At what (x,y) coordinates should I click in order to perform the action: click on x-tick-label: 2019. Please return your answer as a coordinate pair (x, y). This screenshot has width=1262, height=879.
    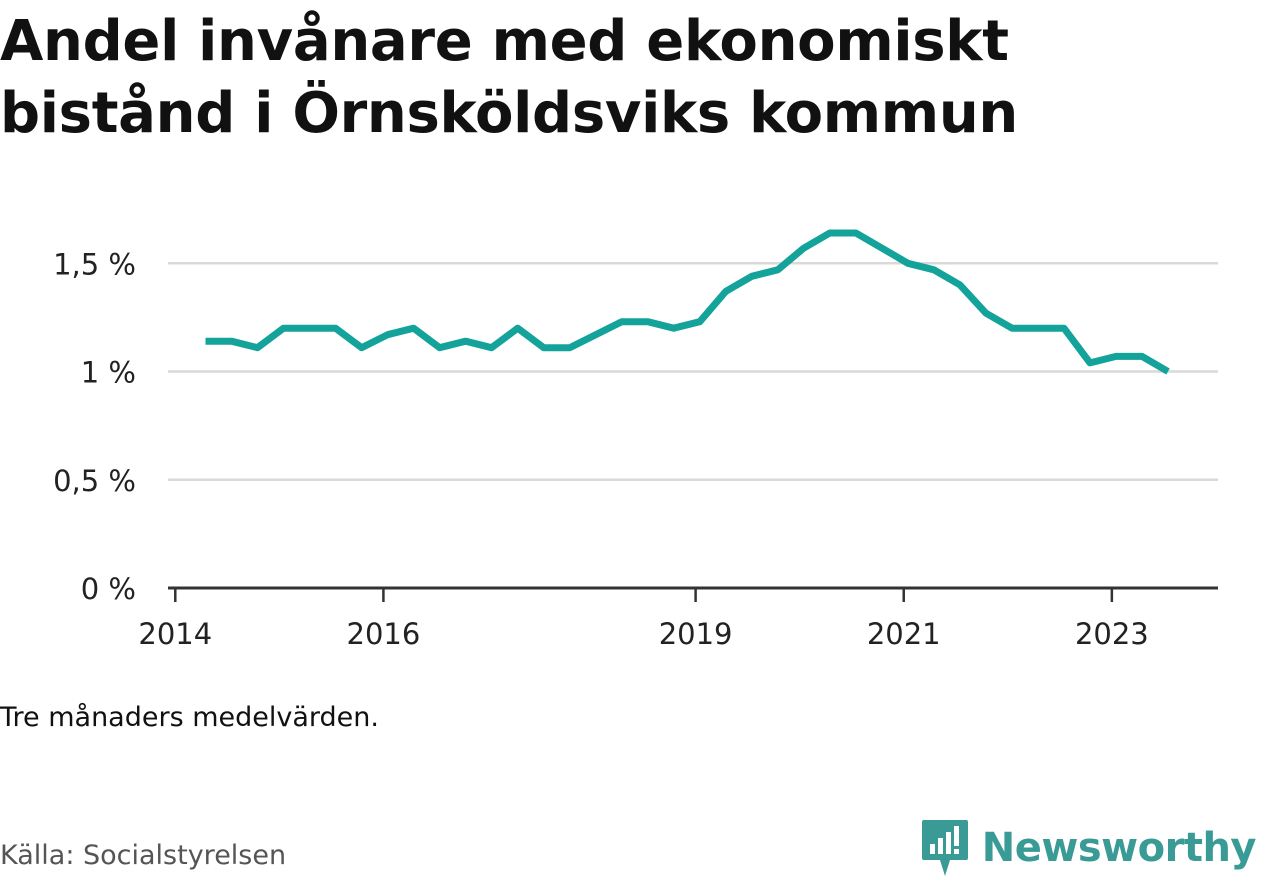
    Looking at the image, I should click on (696, 634).